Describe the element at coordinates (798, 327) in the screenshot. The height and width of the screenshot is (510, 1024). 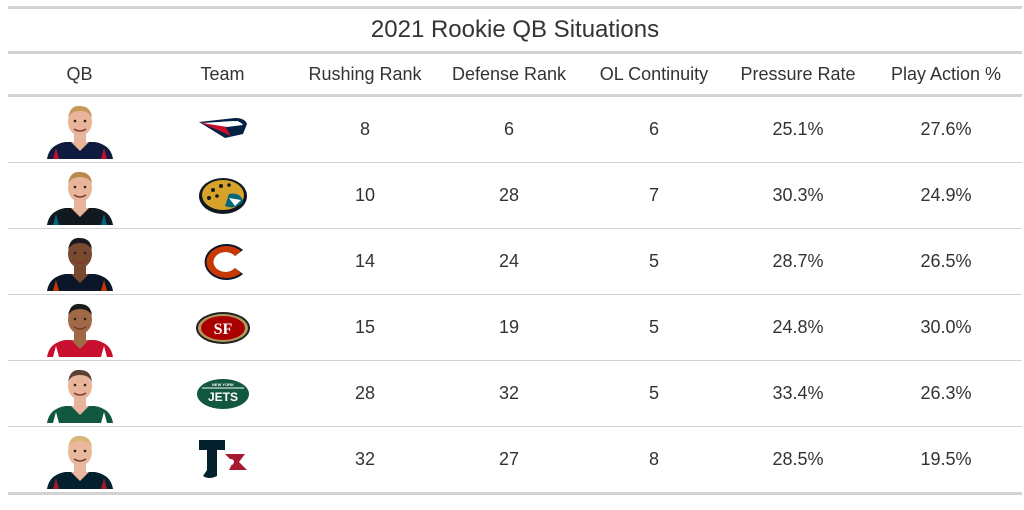
I see `pressure-rate-cell: 24.8%` at that location.